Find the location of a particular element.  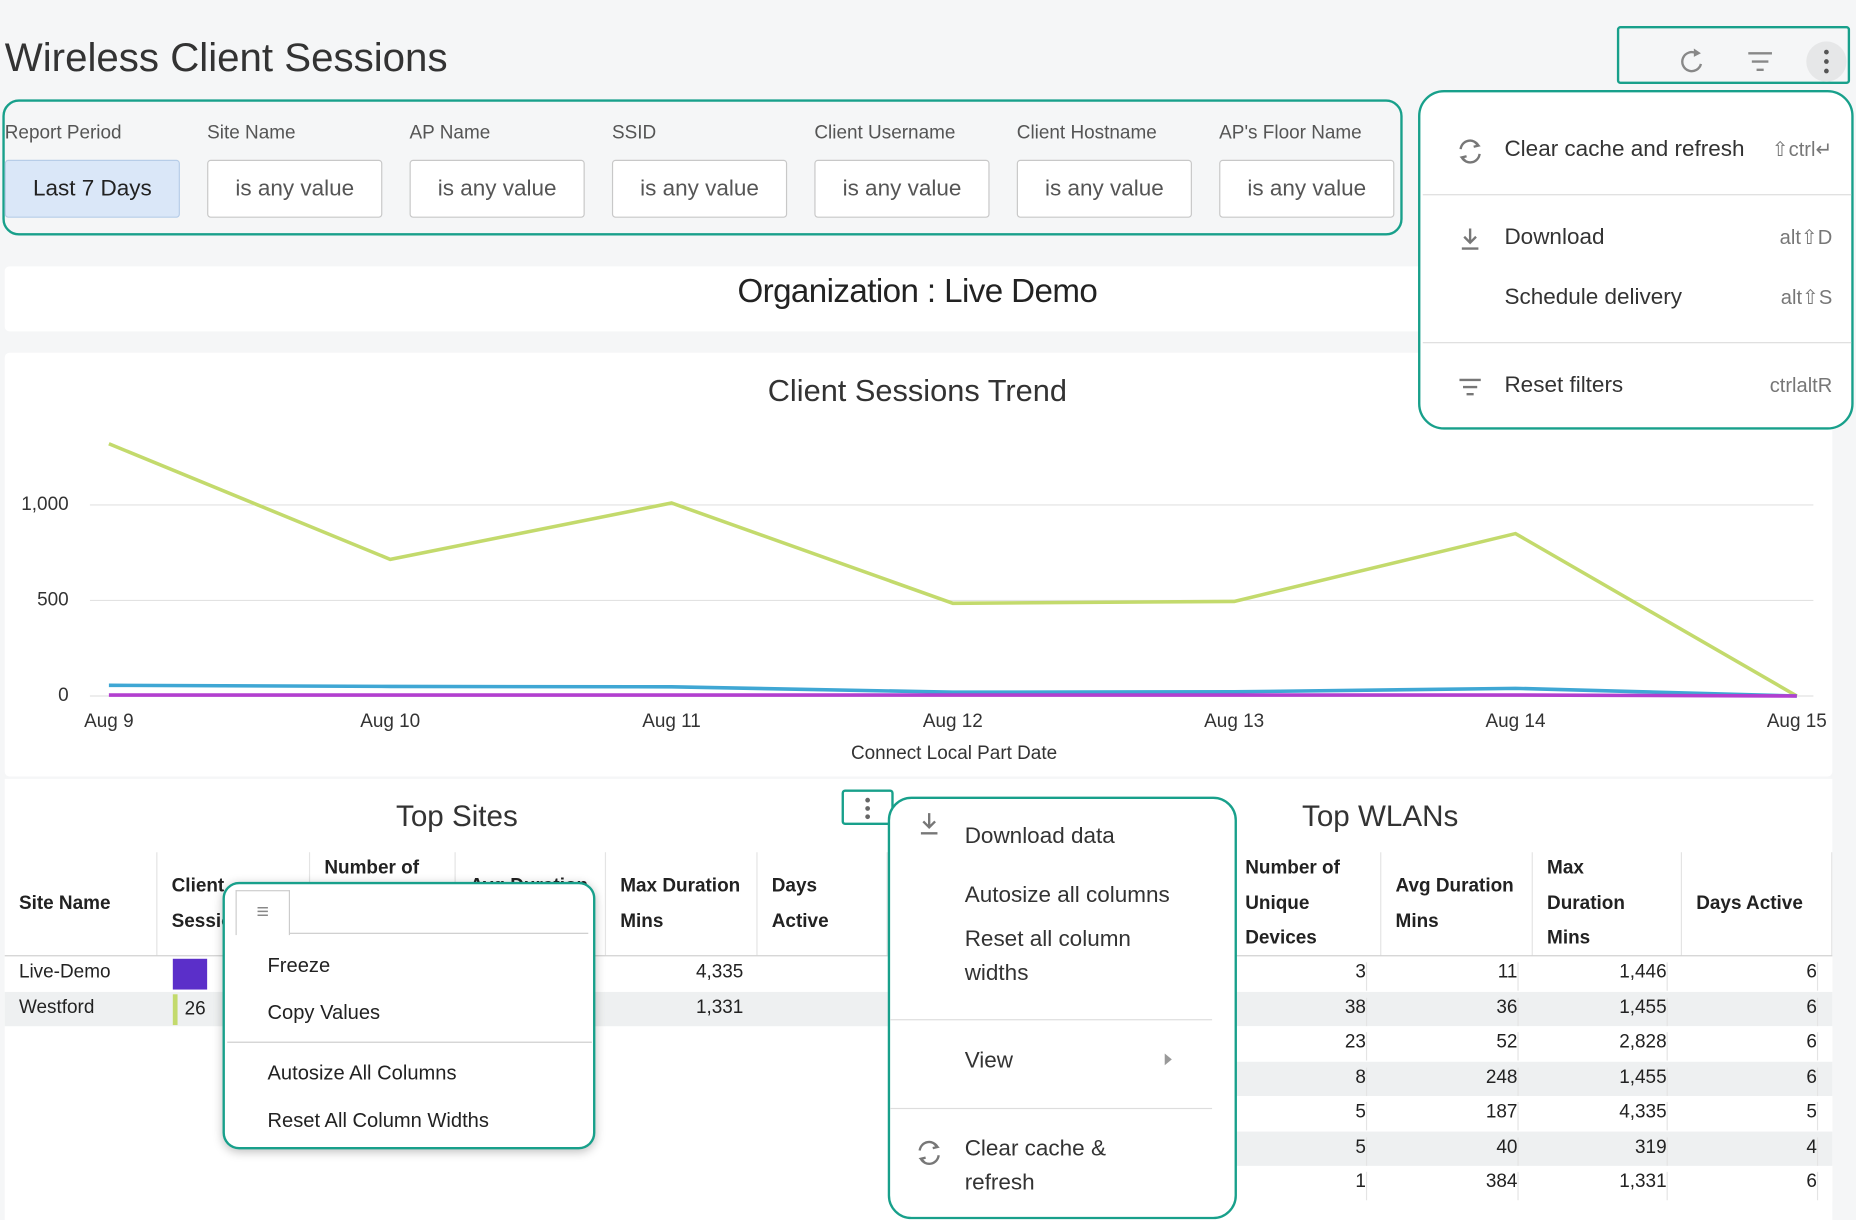

x-tick-label: Aug 12 is located at coordinates (953, 721).